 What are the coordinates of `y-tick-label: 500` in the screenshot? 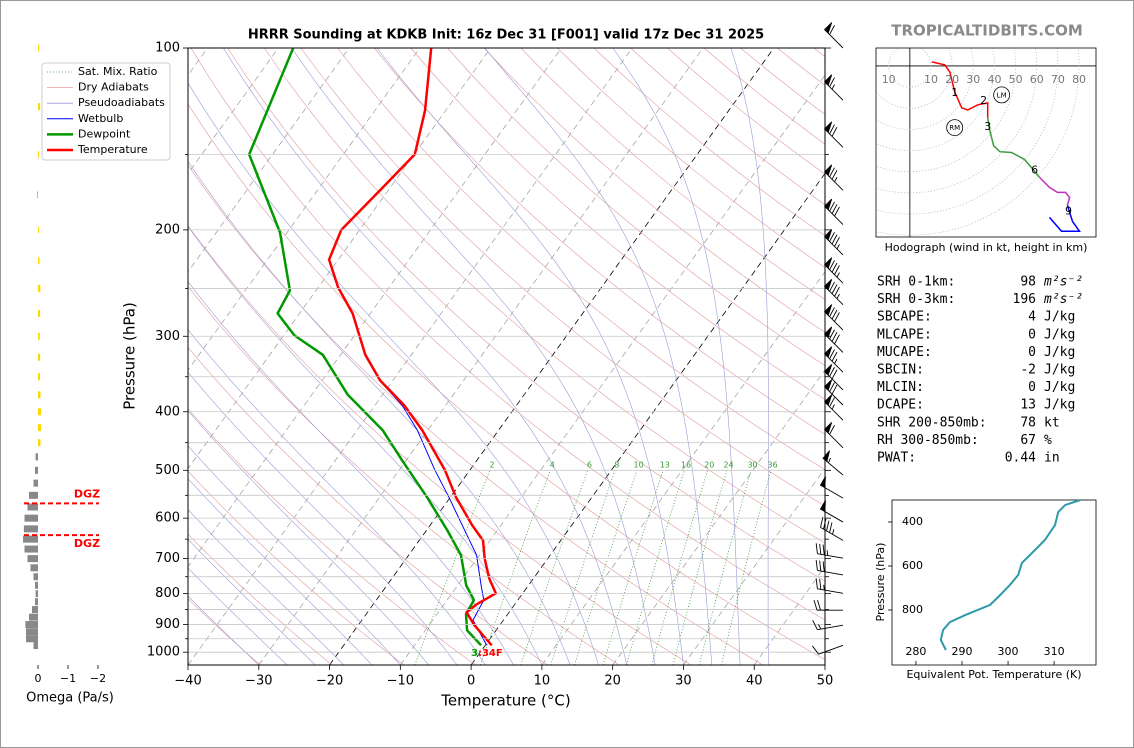 It's located at (167, 470).